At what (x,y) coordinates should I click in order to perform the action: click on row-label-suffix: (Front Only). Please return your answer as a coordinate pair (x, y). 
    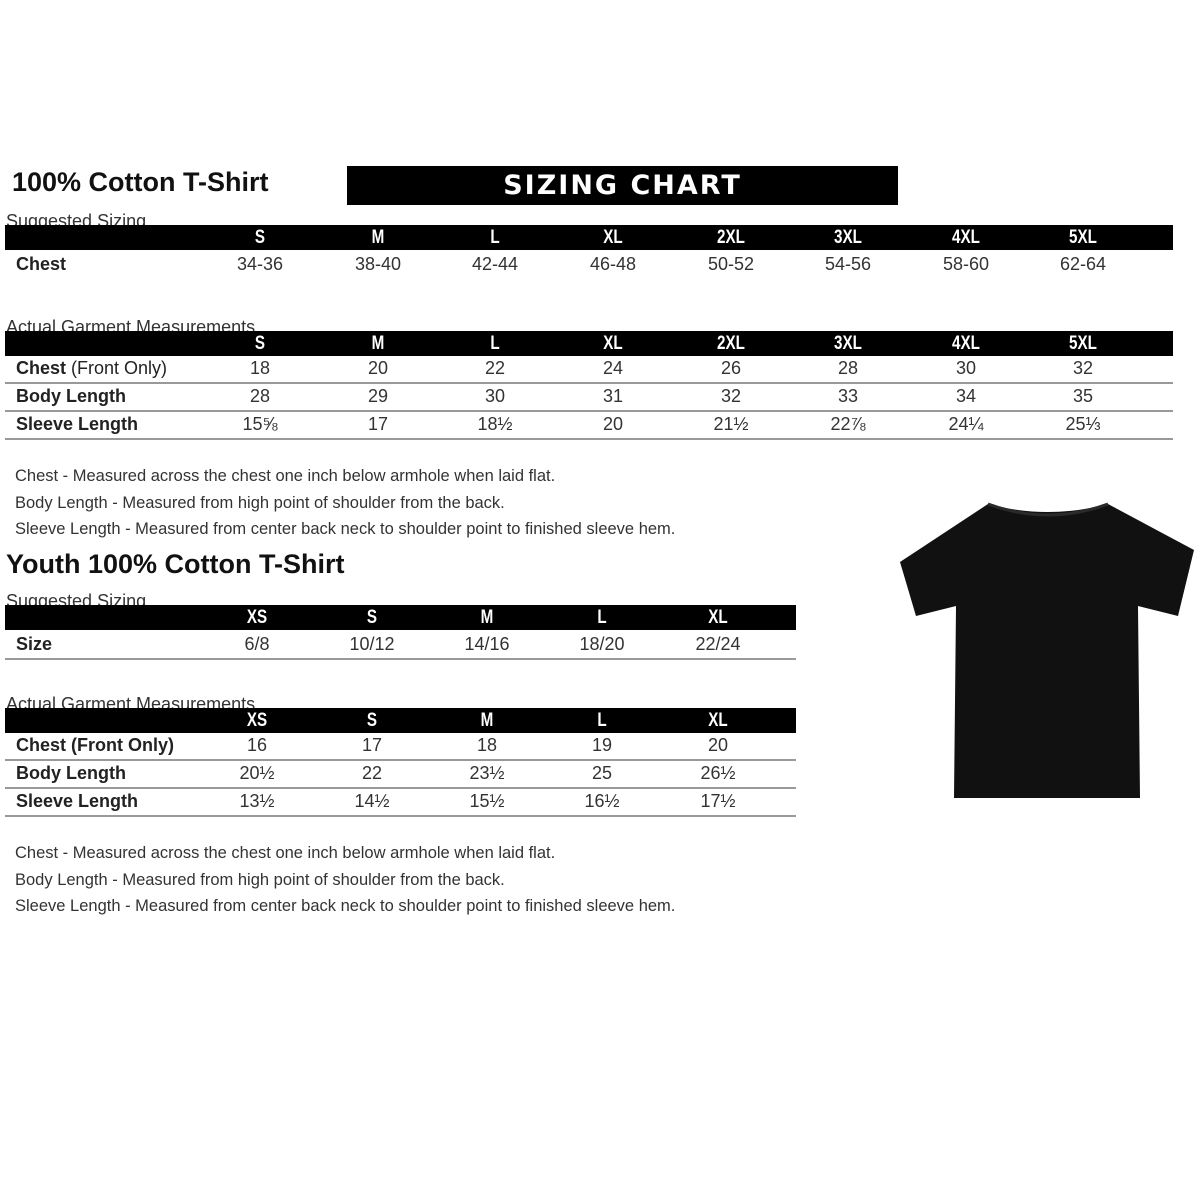
    Looking at the image, I should click on (117, 368).